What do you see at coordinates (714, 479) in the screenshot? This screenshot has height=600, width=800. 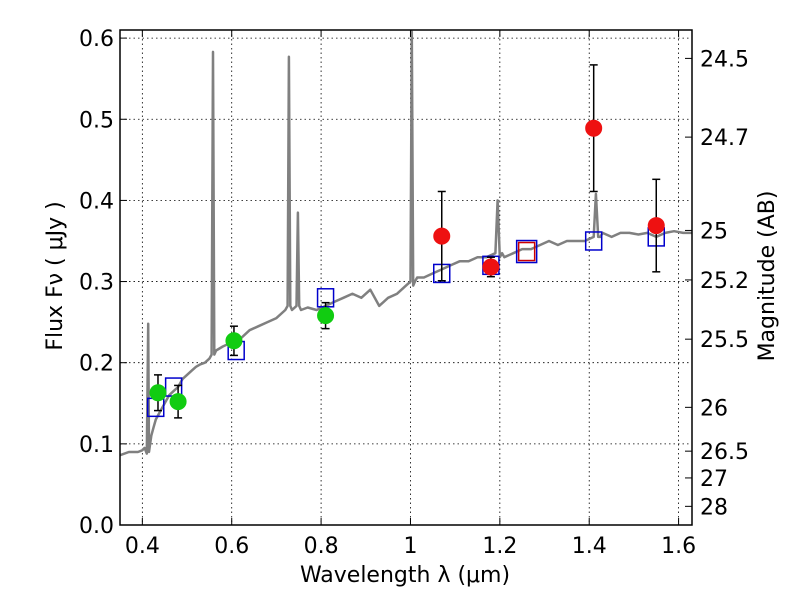 I see `right-tick-label: 27` at bounding box center [714, 479].